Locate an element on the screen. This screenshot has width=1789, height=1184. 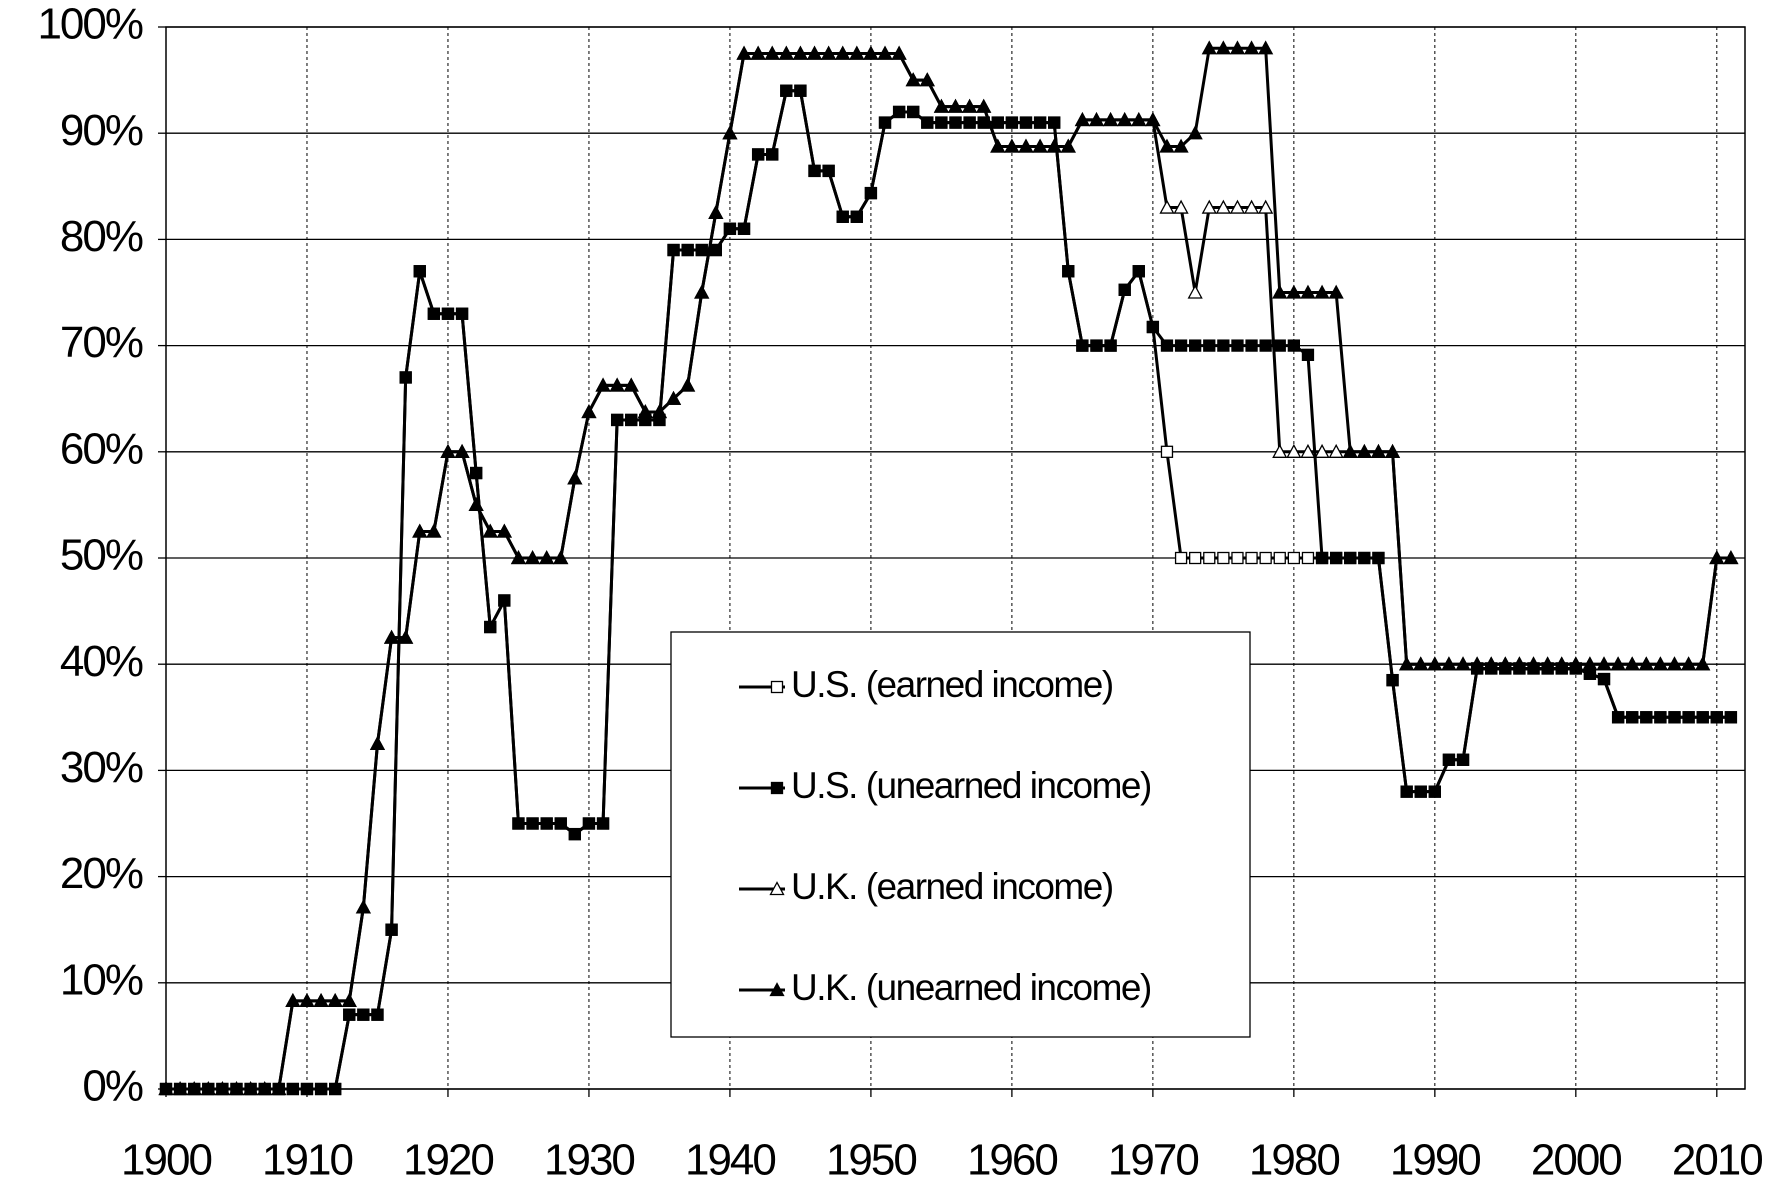
y-tick-label: 60% is located at coordinates (101, 448).